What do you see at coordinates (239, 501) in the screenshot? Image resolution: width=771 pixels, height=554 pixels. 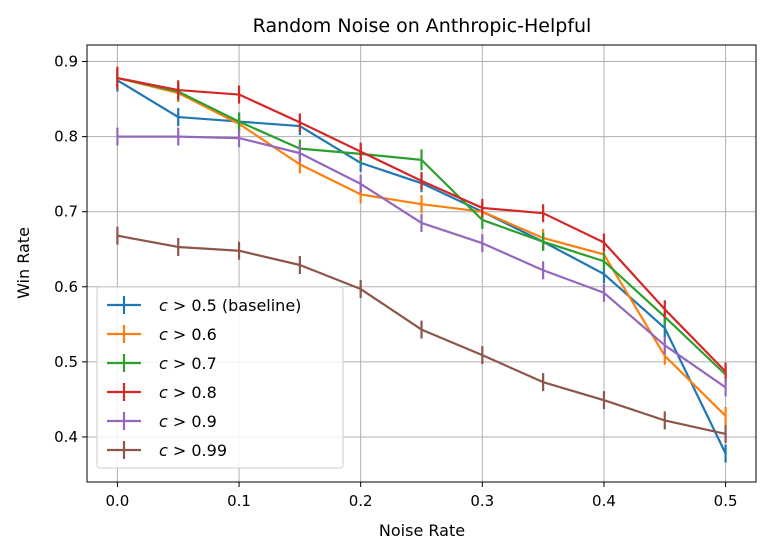 I see `x-tick-label: 0.1` at bounding box center [239, 501].